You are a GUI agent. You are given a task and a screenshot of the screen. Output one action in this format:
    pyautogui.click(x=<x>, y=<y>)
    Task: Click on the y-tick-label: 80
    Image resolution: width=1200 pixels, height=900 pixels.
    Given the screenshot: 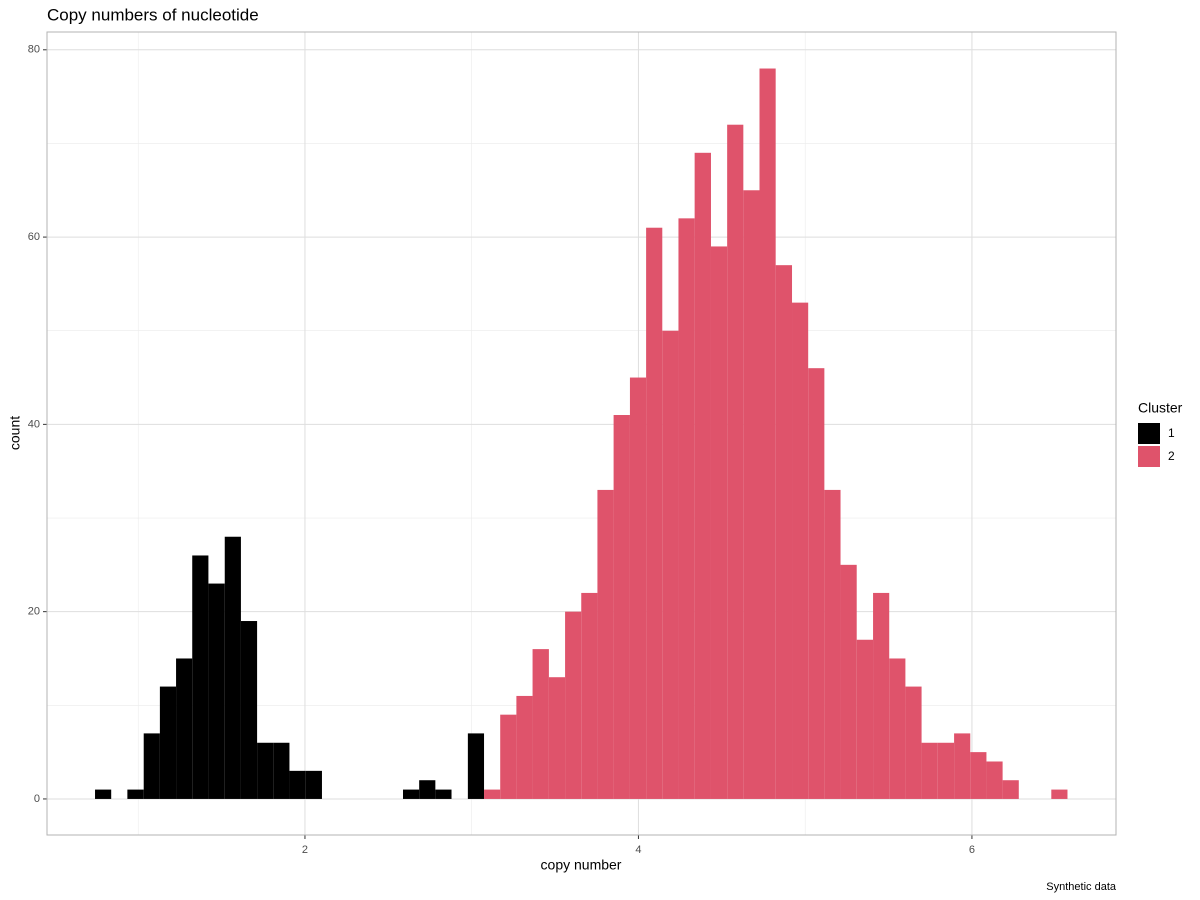 What is the action you would take?
    pyautogui.click(x=34, y=50)
    